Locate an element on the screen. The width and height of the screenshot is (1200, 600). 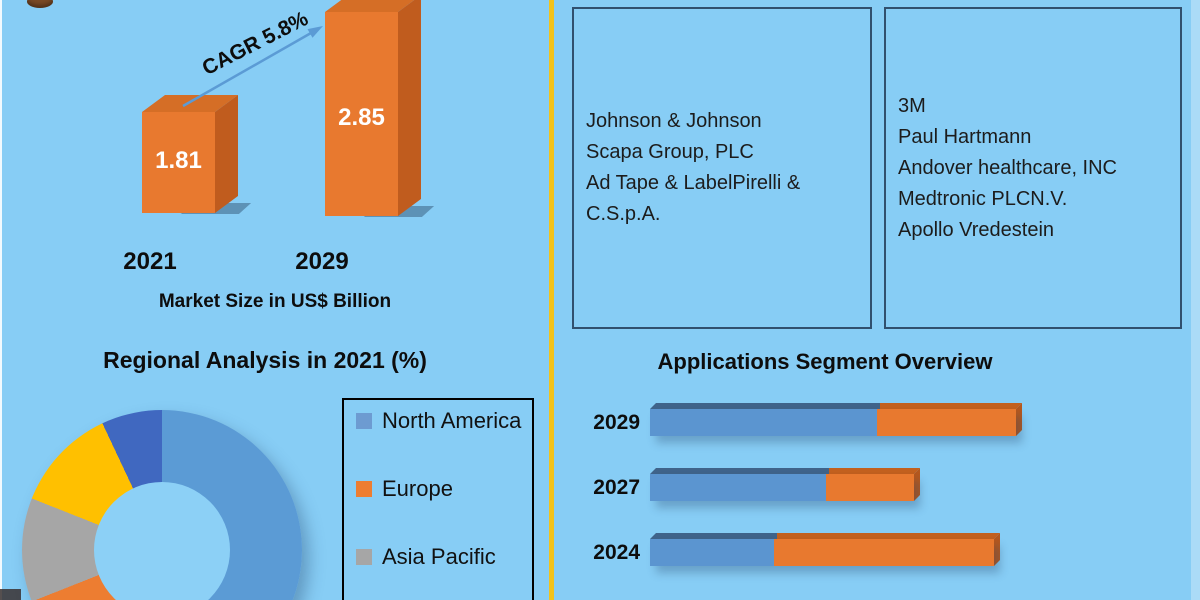
regional-analysis-title: Regional Analysis in 2021 (%) is located at coordinates (265, 360).